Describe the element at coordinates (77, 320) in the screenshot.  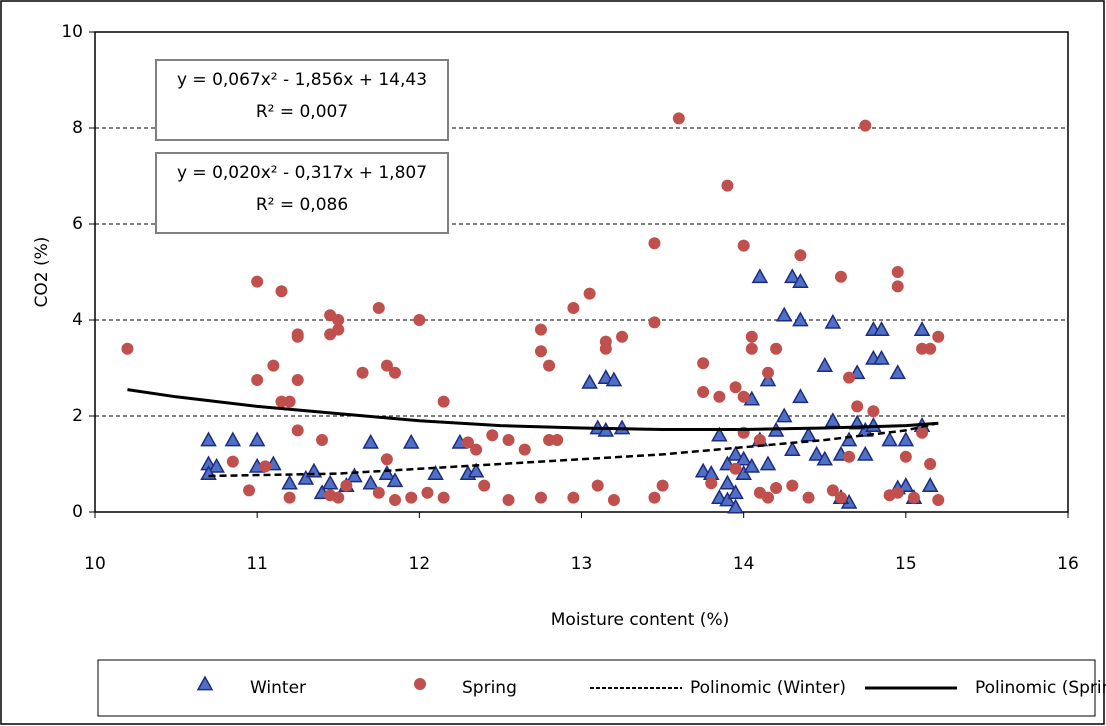
I see `y-tick-label: 4` at that location.